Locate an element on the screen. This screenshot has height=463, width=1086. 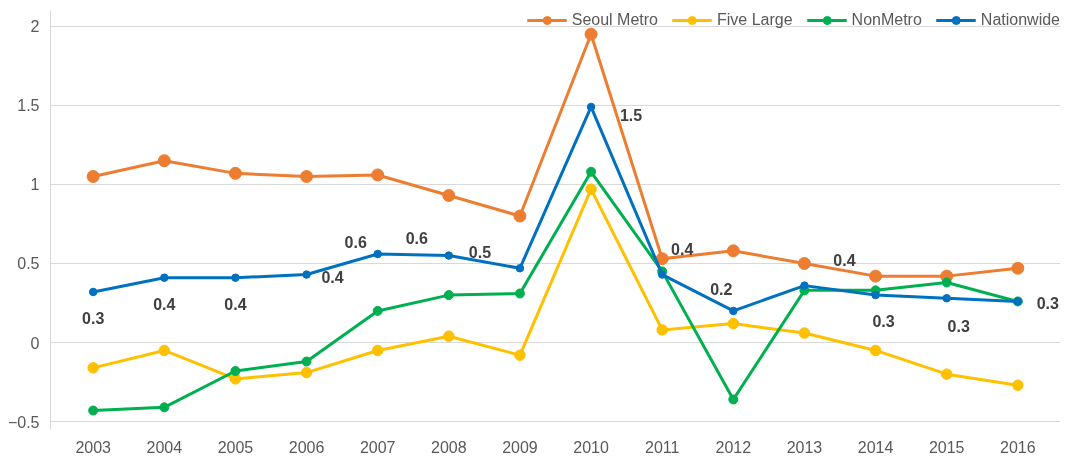
legend-label: Seoul Metro is located at coordinates (614, 20).